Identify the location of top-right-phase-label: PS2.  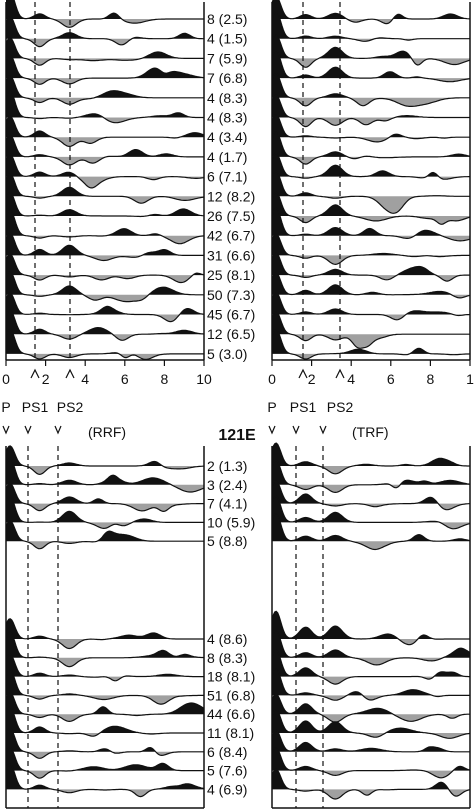
(340, 407).